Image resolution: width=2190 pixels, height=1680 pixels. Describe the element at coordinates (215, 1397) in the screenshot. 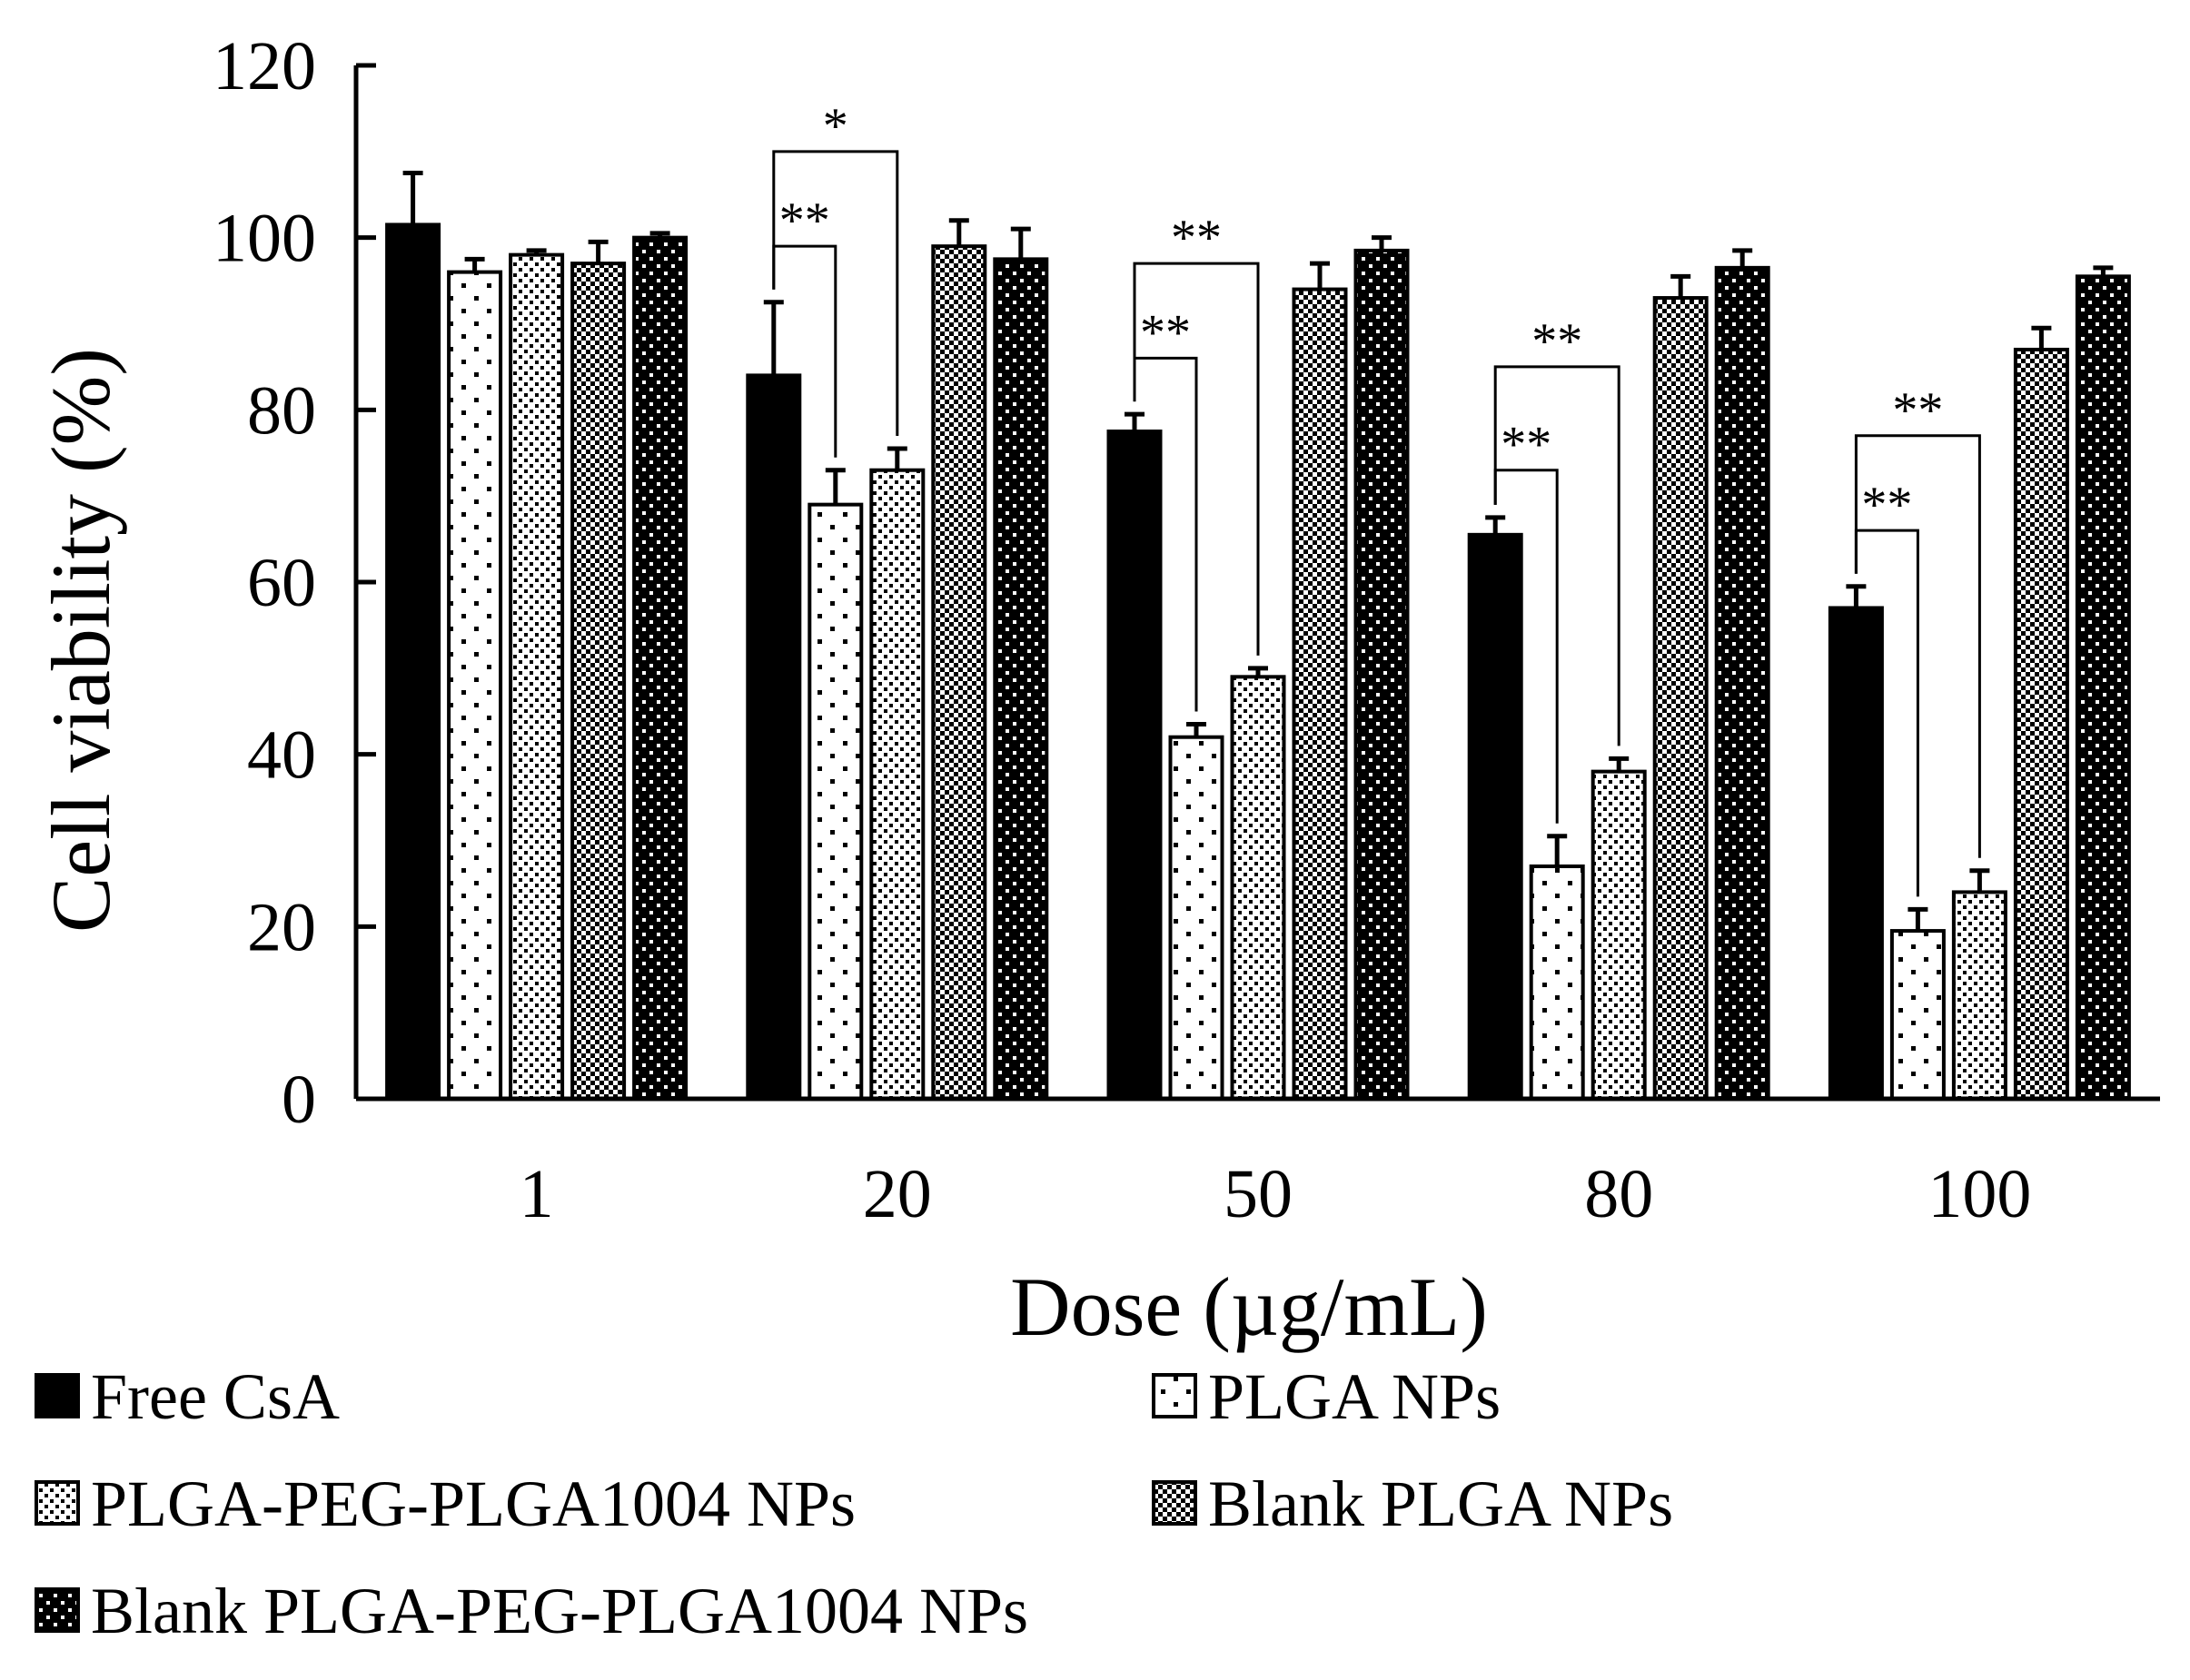

I see `legend-label: Free CsA` at that location.